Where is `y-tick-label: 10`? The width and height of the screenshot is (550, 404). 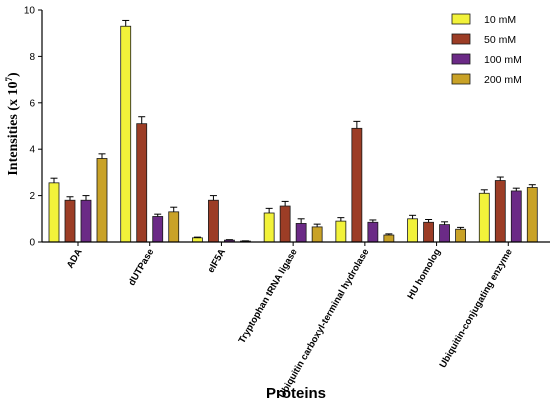
y-tick-label: 10 is located at coordinates (30, 11).